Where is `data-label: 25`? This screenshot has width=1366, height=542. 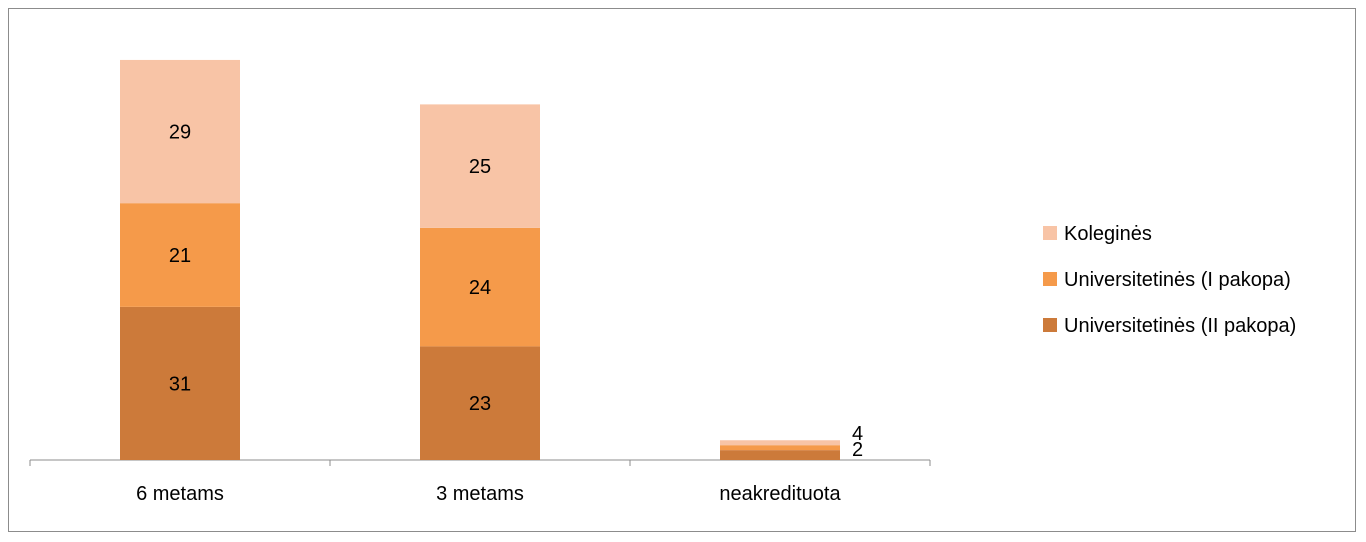 data-label: 25 is located at coordinates (480, 167).